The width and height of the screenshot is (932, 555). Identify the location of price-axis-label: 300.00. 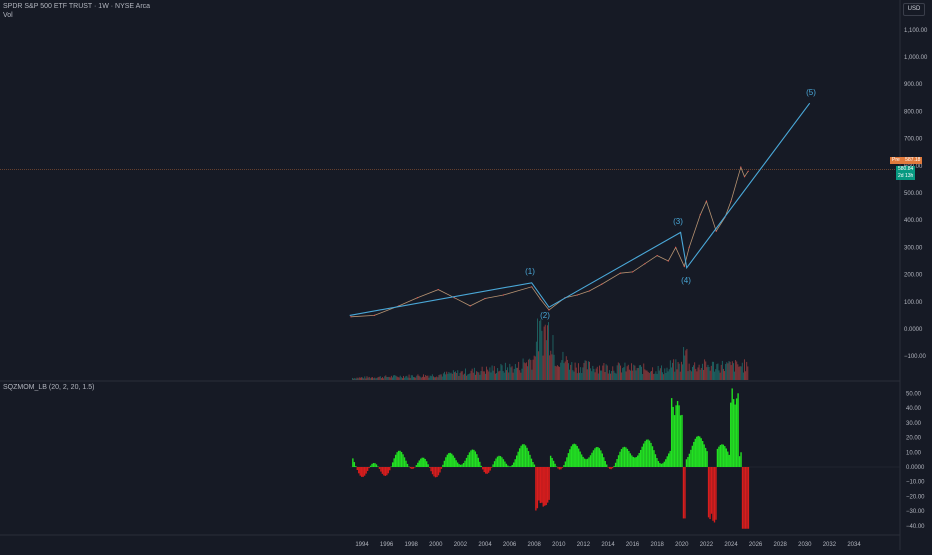
(913, 248).